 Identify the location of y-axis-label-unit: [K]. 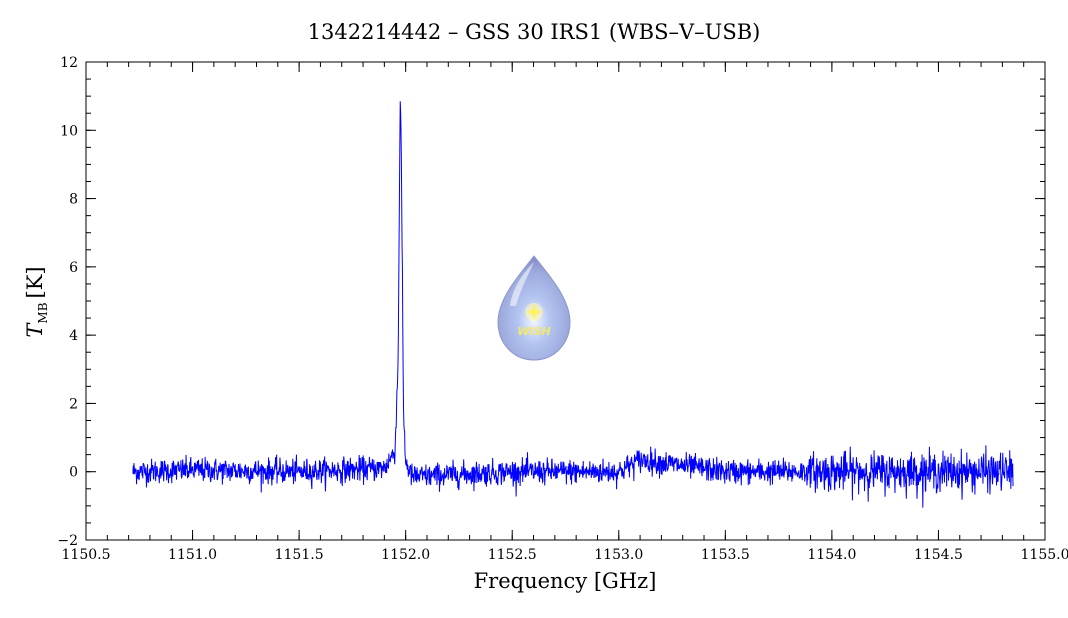
(35, 282).